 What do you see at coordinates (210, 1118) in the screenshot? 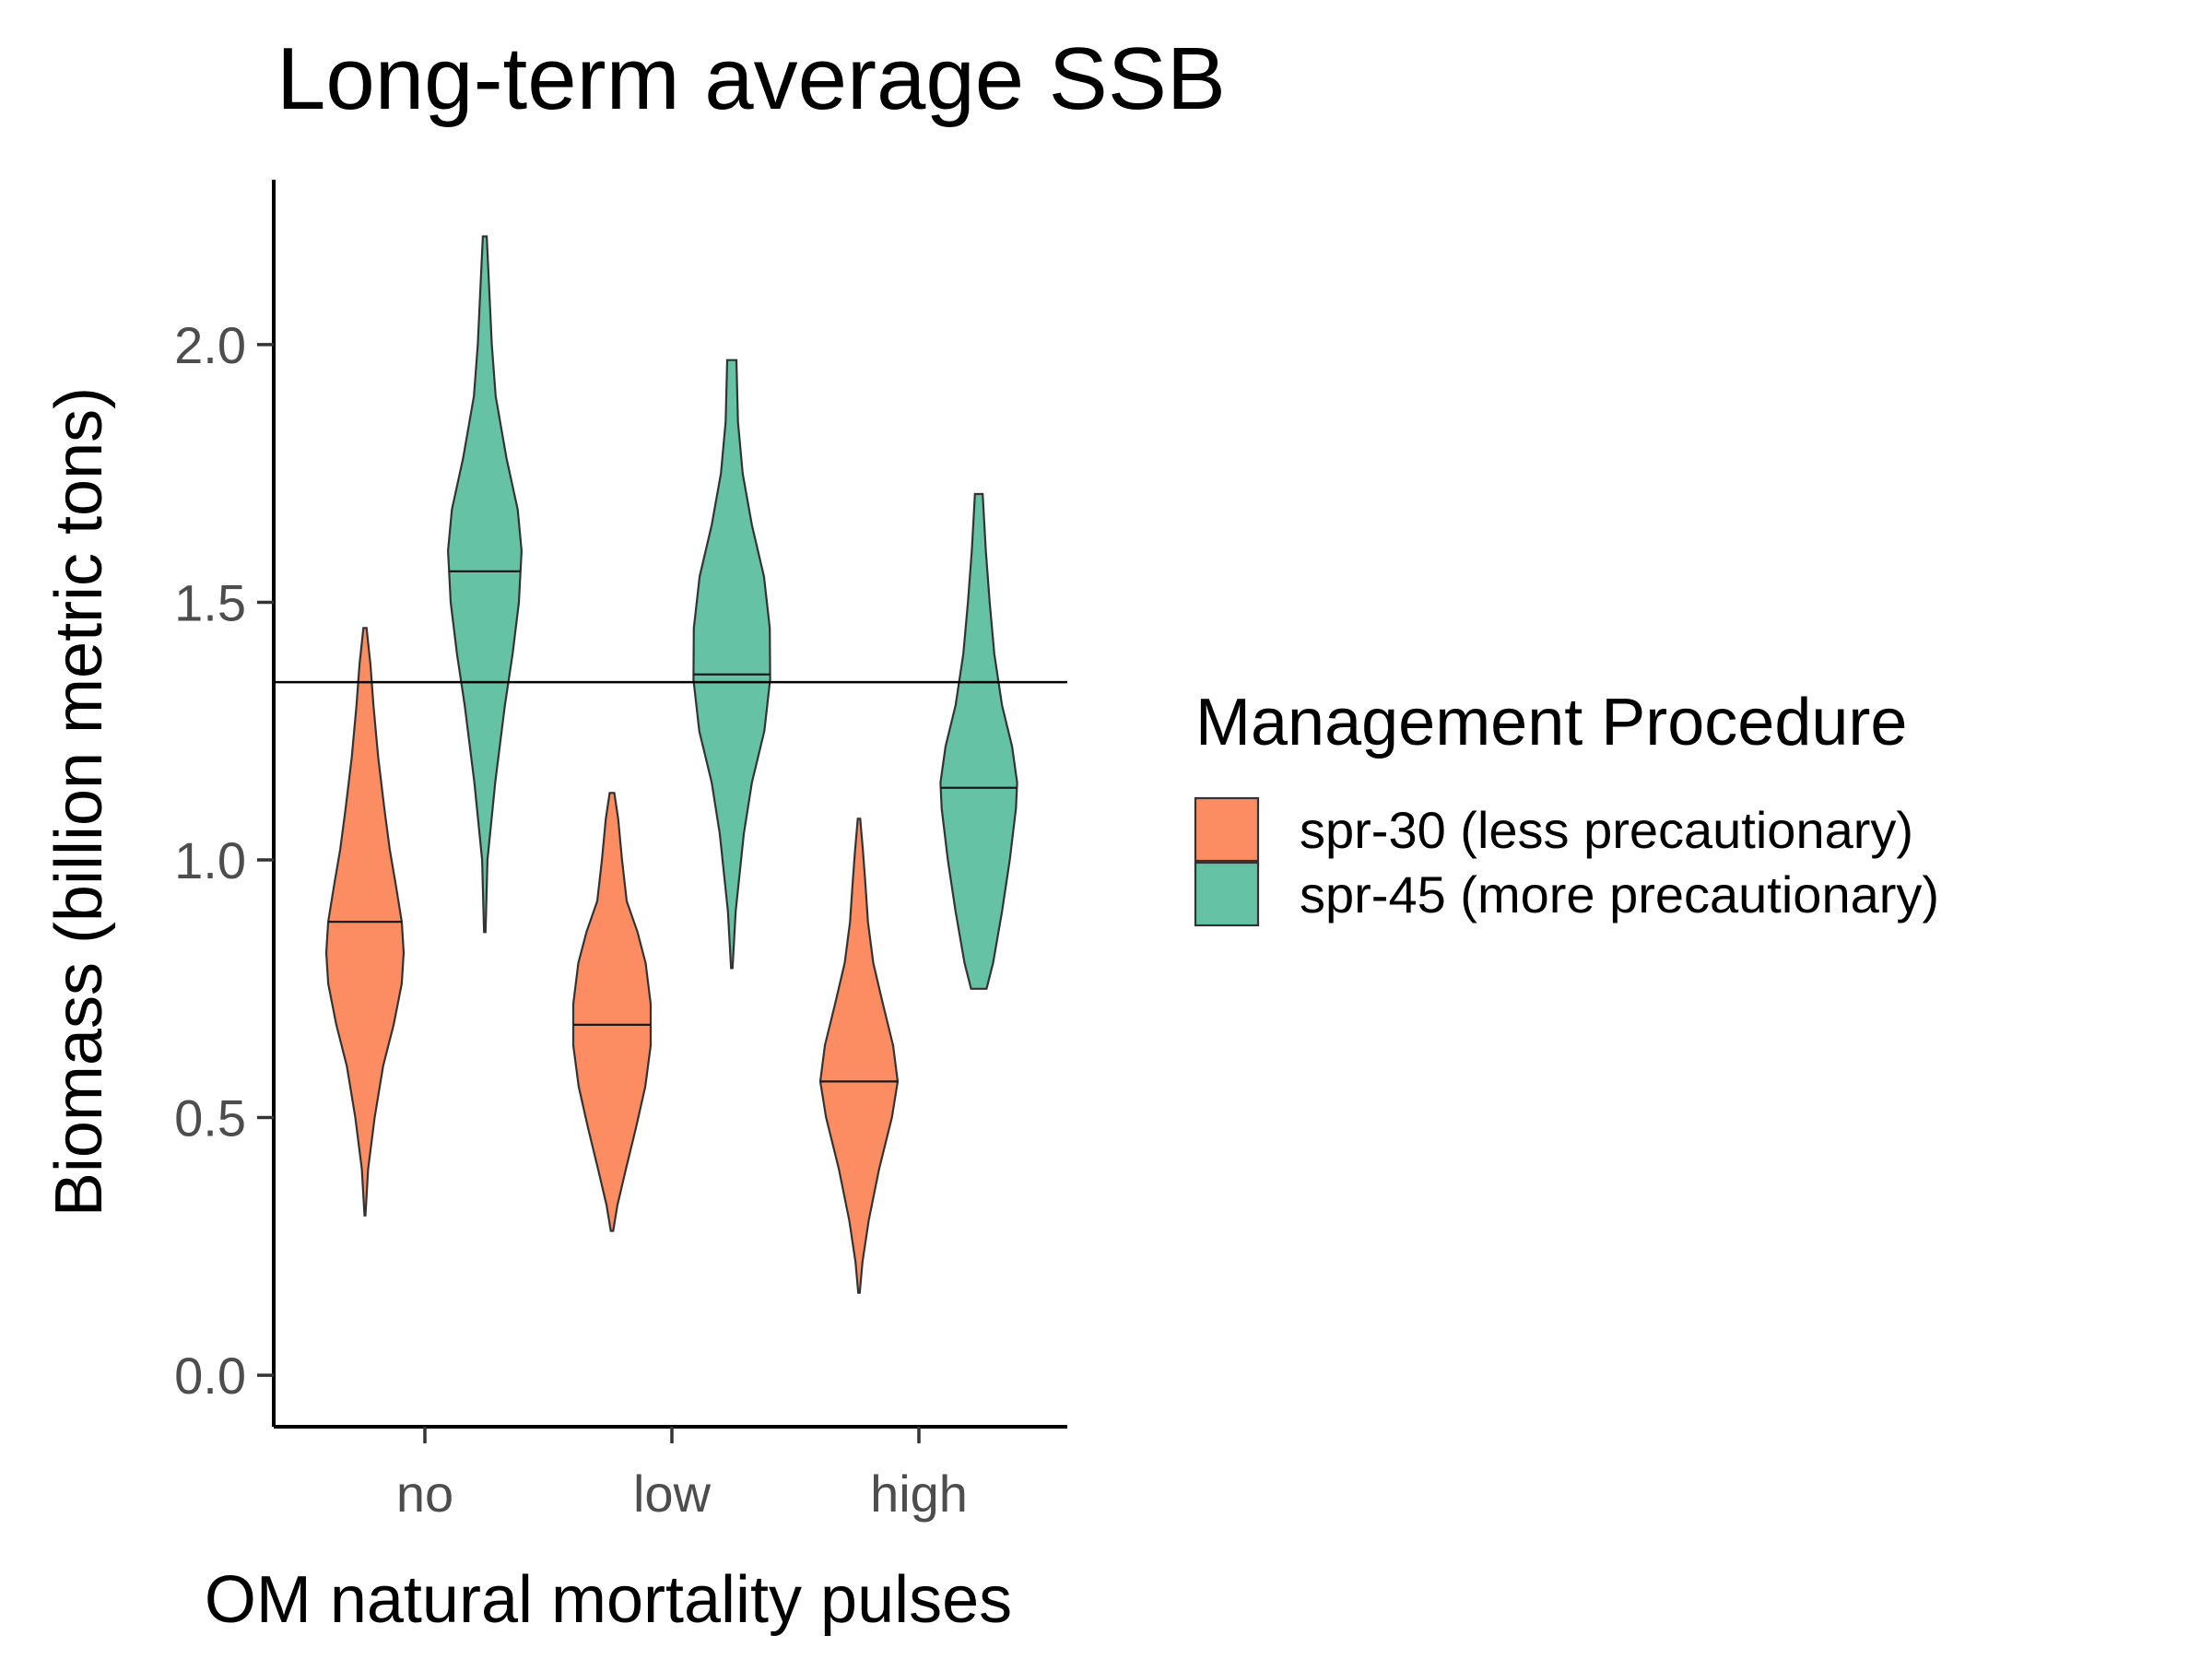
I see `y-tick-label: 0.5` at bounding box center [210, 1118].